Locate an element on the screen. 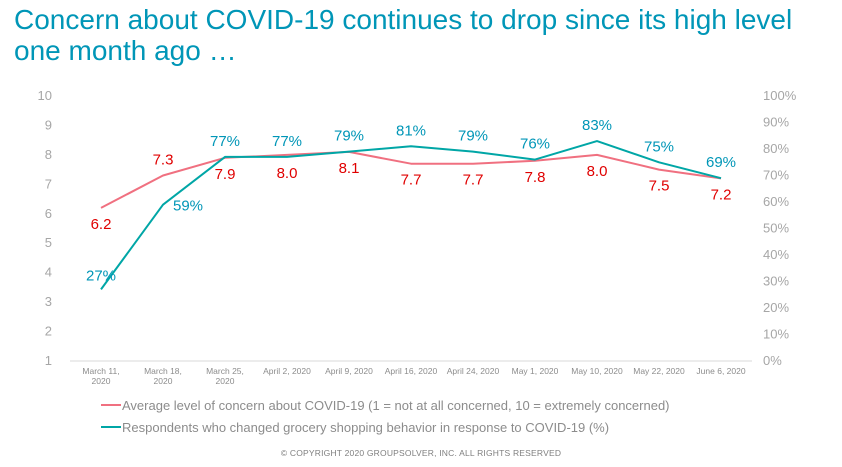  y-left-tick-label: 7 is located at coordinates (48, 183).